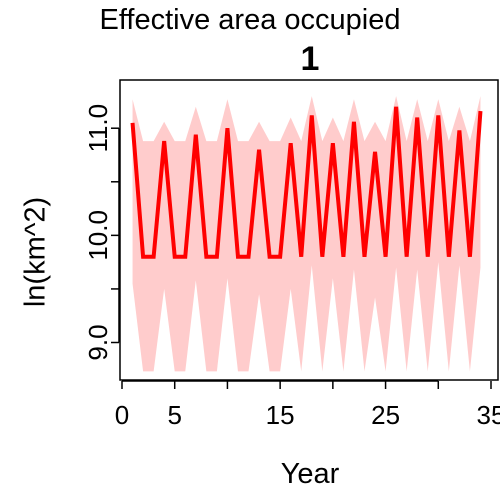  I want to click on x-tick-label: 5, so click(174, 415).